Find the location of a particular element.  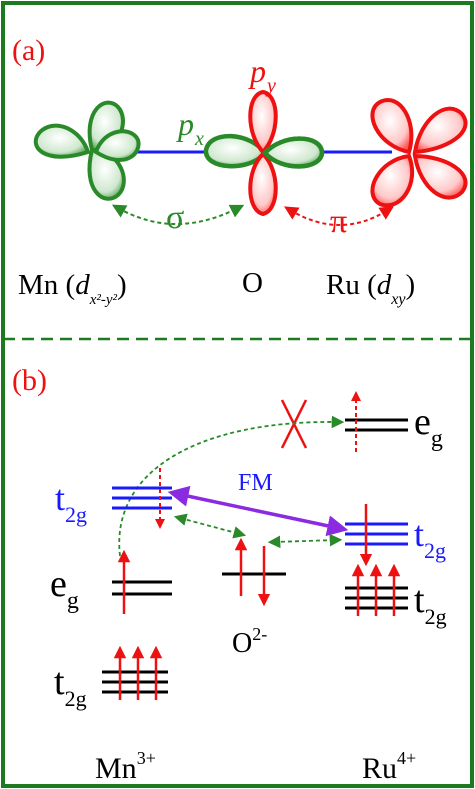

mn-lower-t2g-levels is located at coordinates (135, 682).